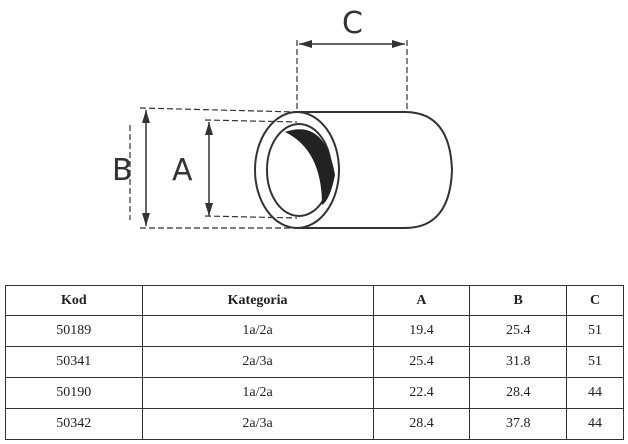 The image size is (628, 444). What do you see at coordinates (74, 393) in the screenshot?
I see `cell-kod: 50190` at bounding box center [74, 393].